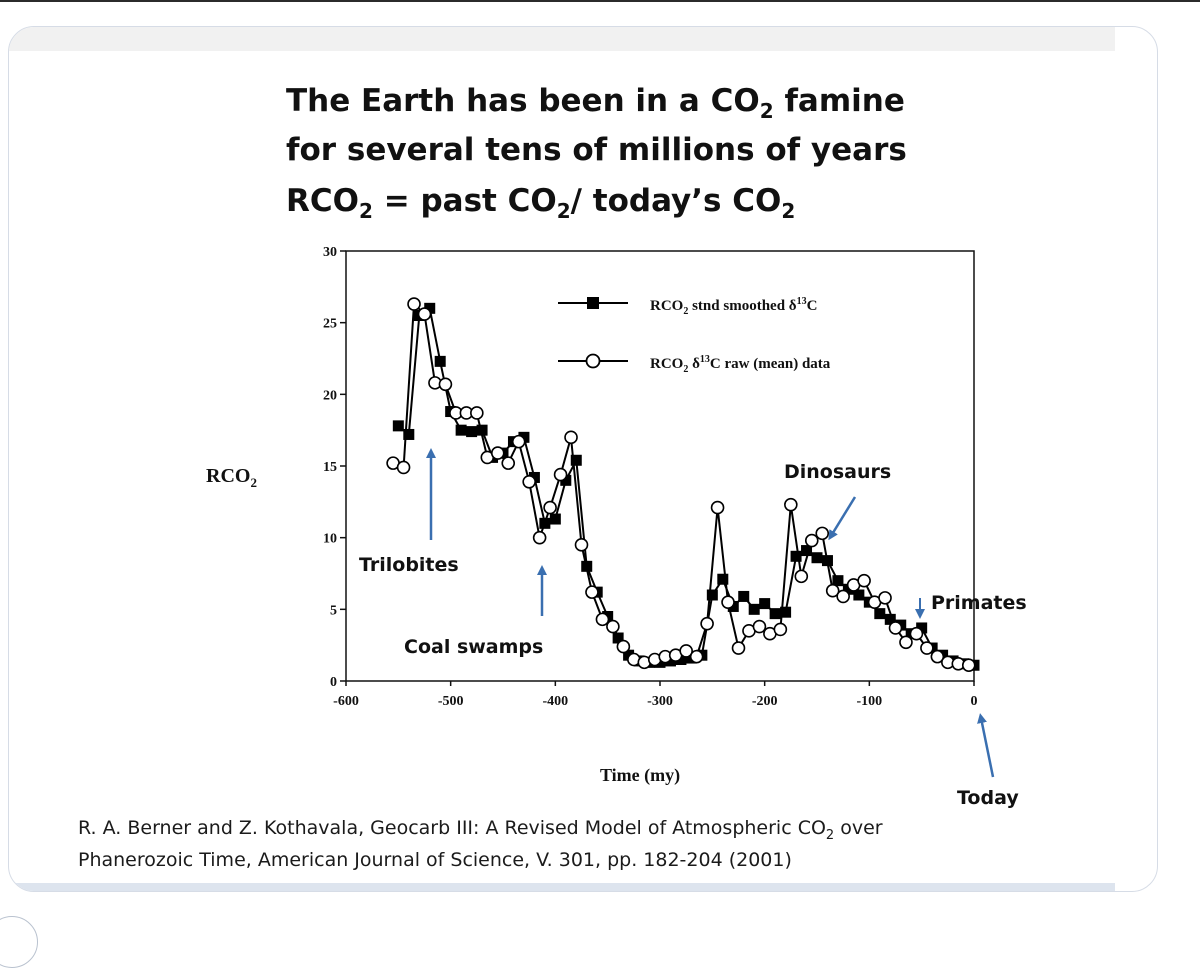  Describe the element at coordinates (986, 745) in the screenshot. I see `arrow-today` at that location.